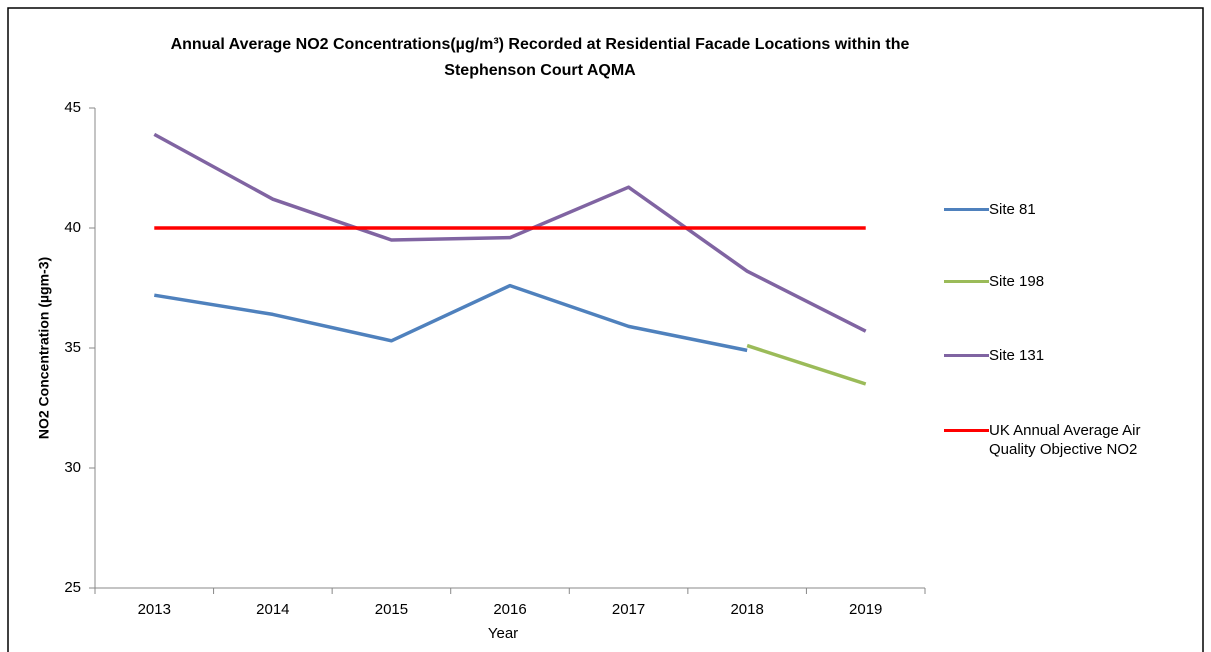  What do you see at coordinates (1059, 355) in the screenshot?
I see `legend-item: Site 131` at bounding box center [1059, 355].